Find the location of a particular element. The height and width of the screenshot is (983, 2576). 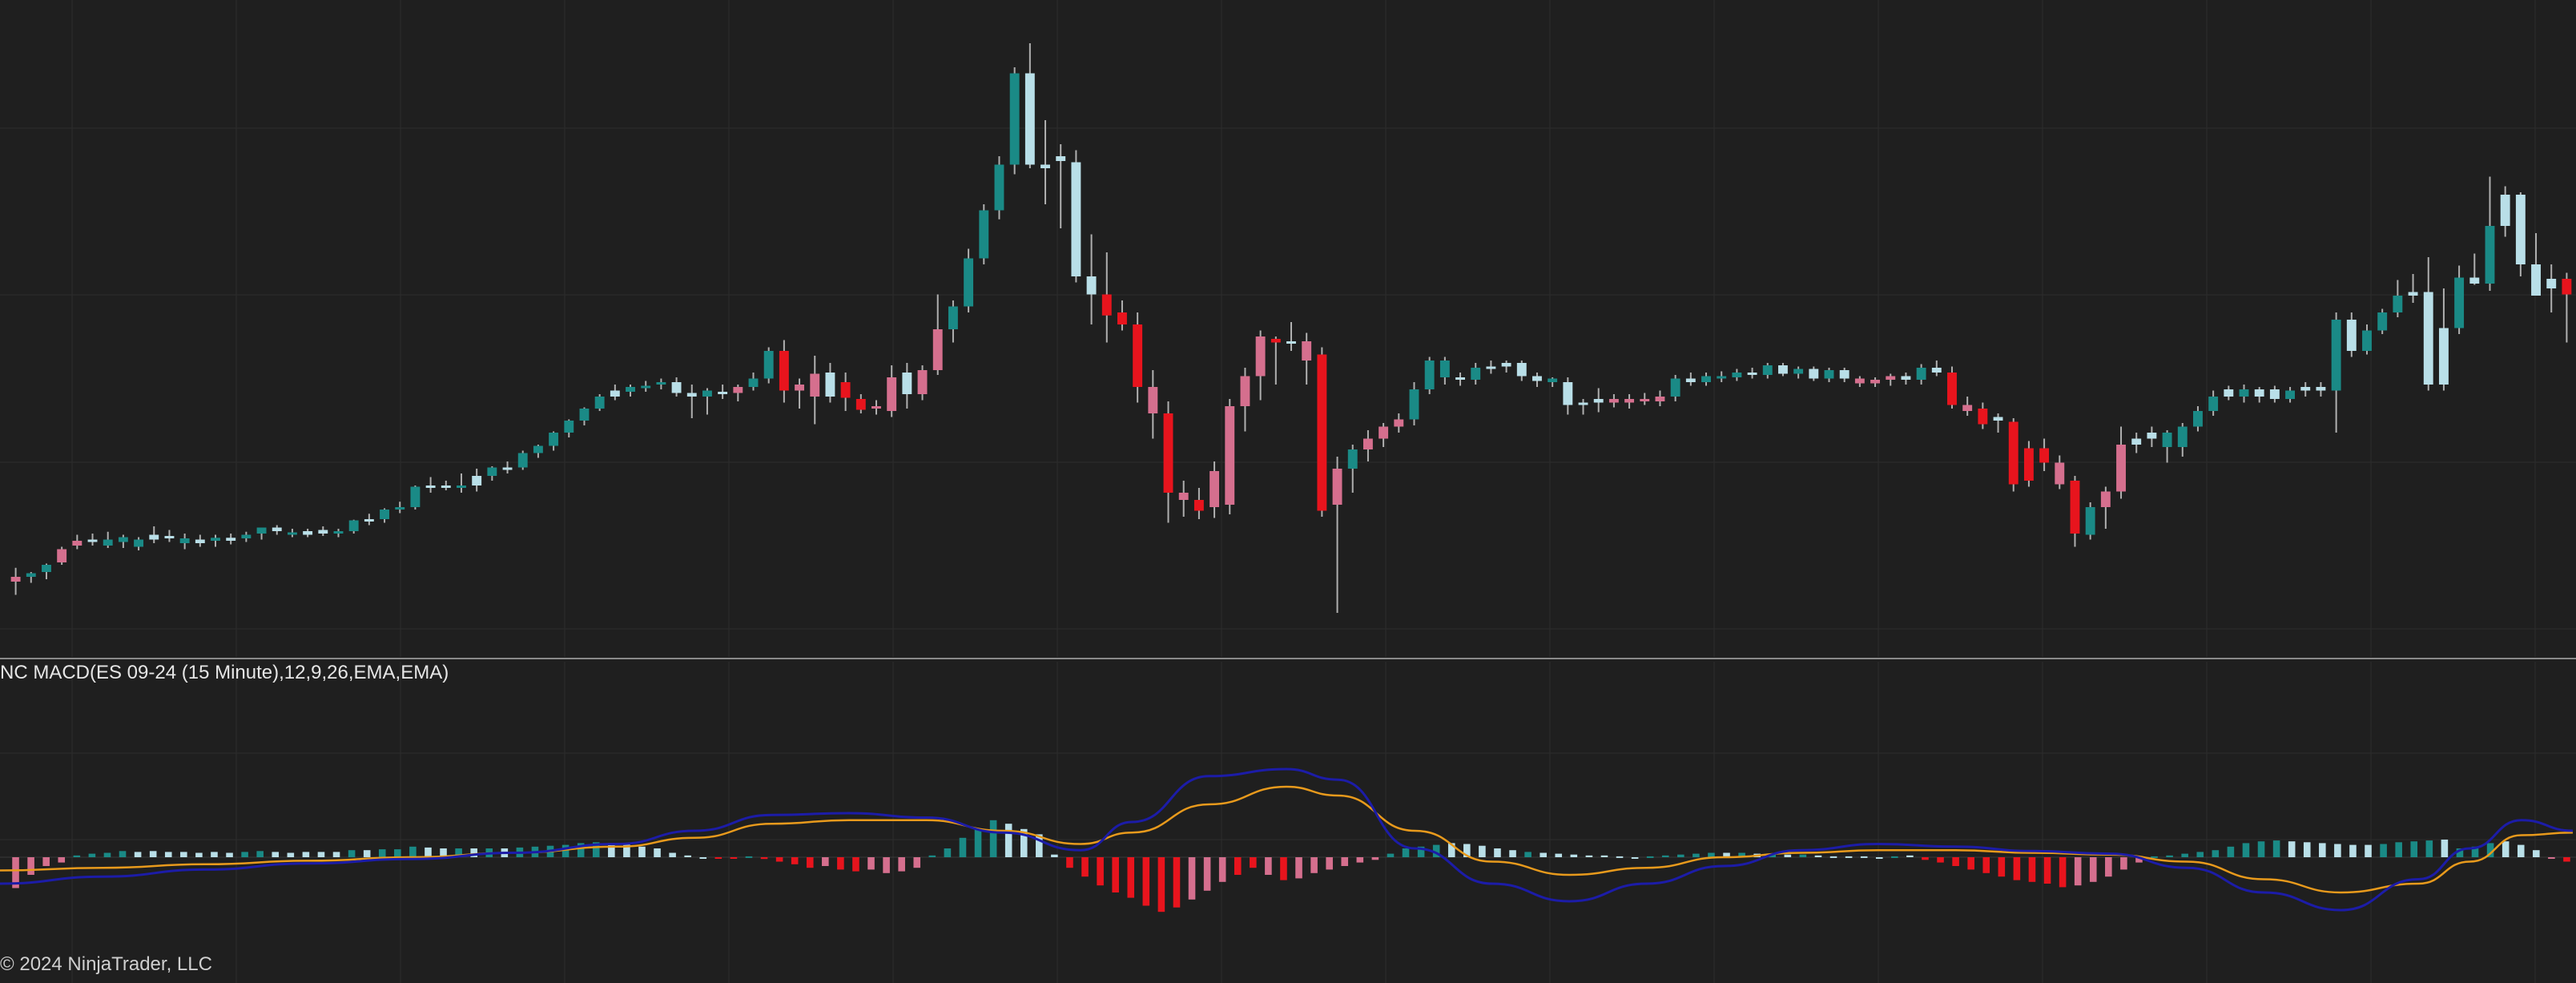

macd-panel is located at coordinates (1288, 839).